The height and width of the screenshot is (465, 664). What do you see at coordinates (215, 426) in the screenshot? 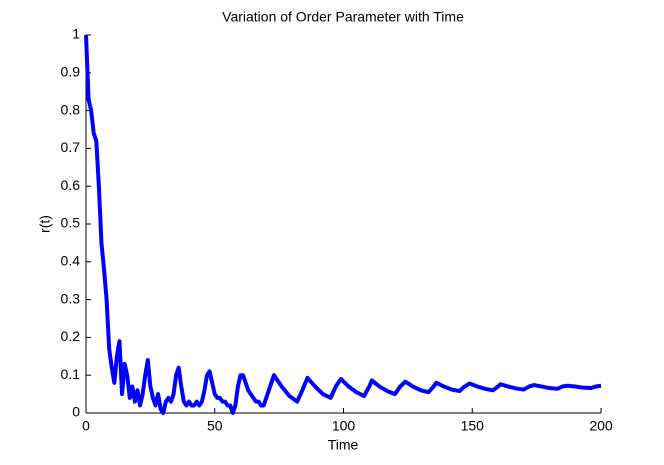
I see `x-tick-label: 50` at bounding box center [215, 426].